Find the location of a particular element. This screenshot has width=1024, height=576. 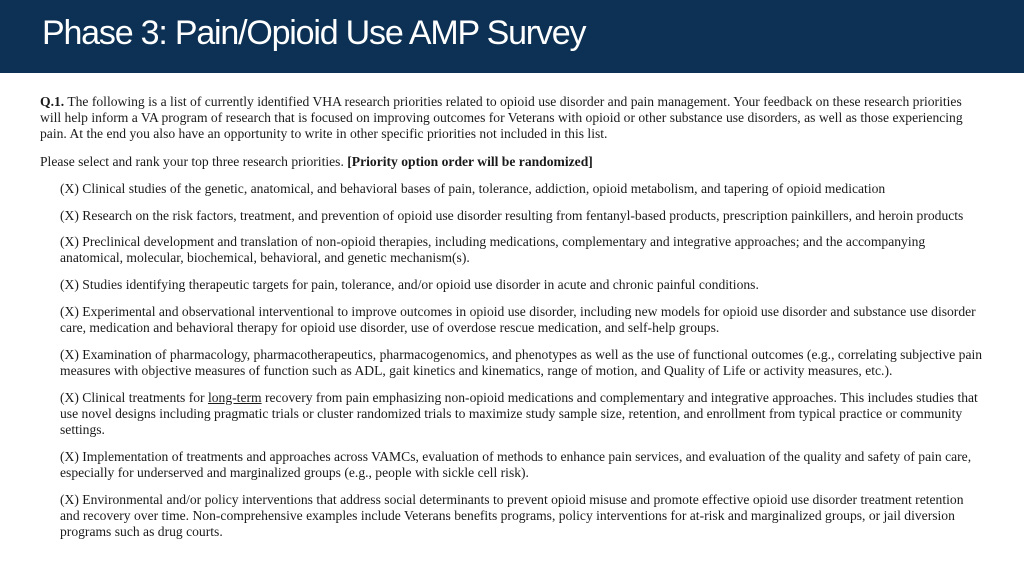

option-text-start: (X) Clinical treatments for is located at coordinates (134, 397).